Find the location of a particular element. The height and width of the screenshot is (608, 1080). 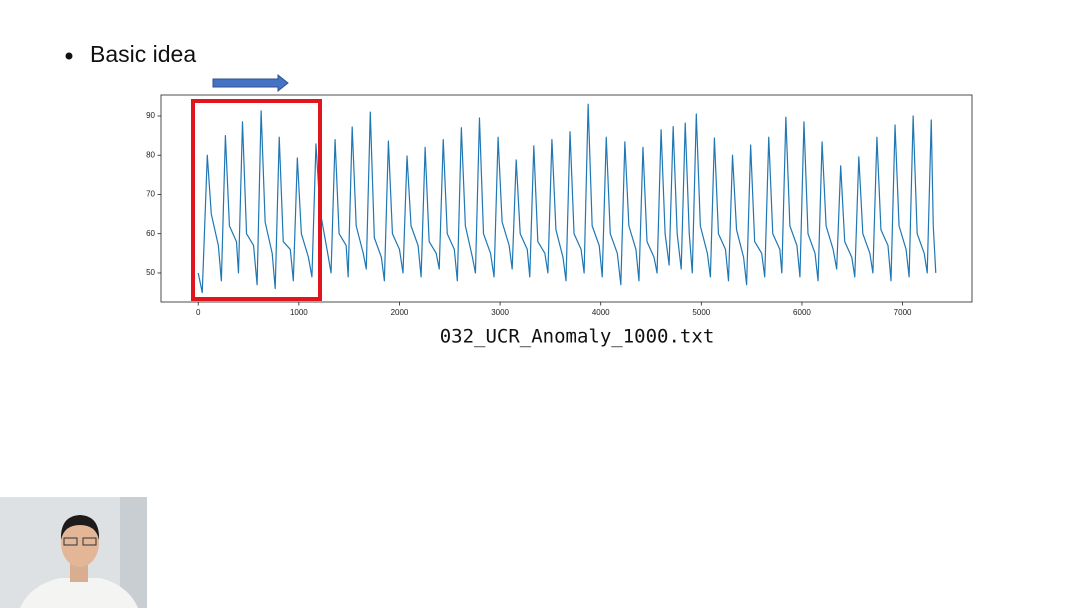

x-tick-label: 7000 is located at coordinates (903, 312).